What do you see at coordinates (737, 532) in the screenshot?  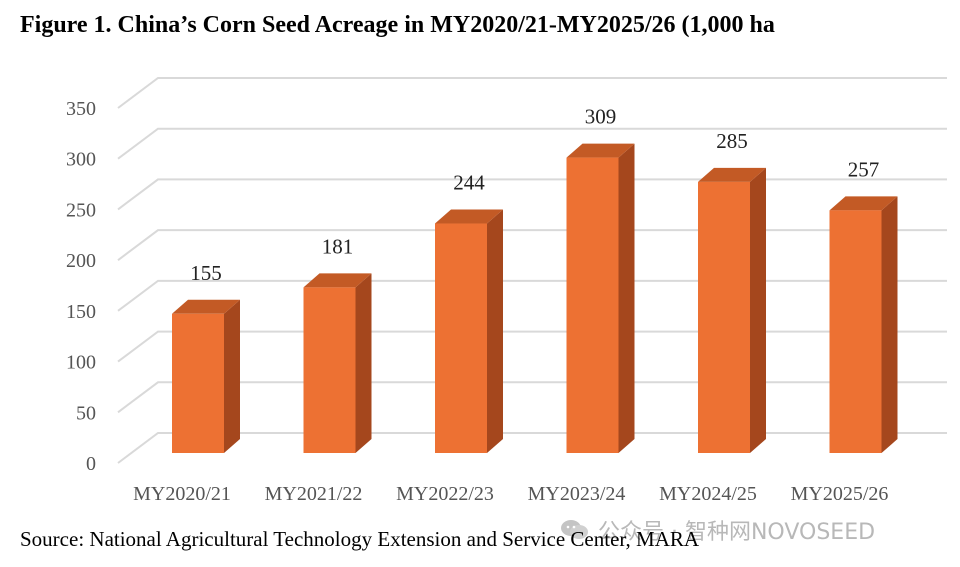 I see `watermark-text: 公众号 · 智种网NOVOSEED` at bounding box center [737, 532].